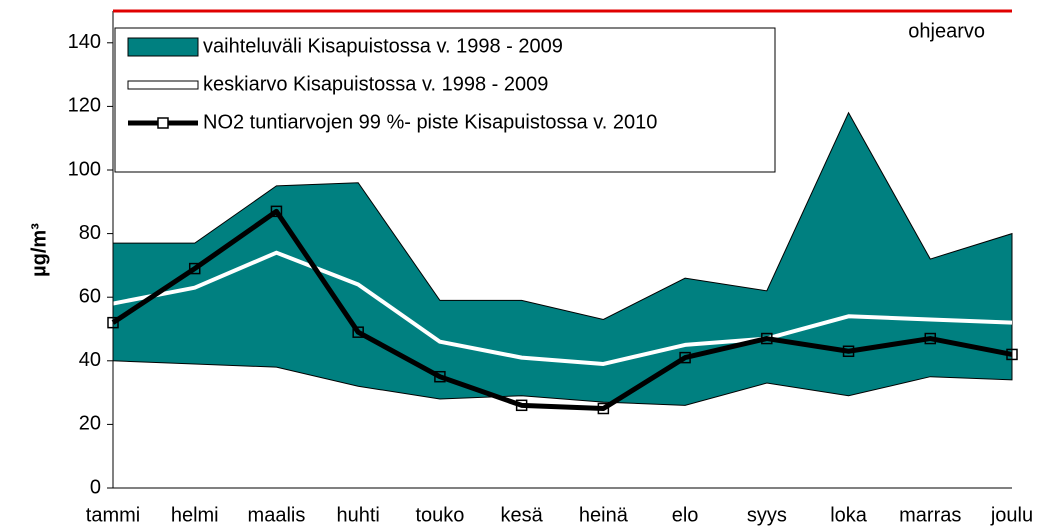 The width and height of the screenshot is (1037, 528). I want to click on x-tick-label: loka, so click(849, 515).